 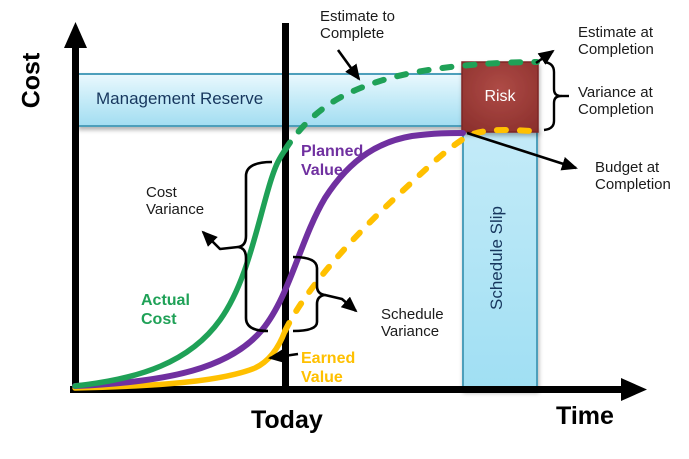 What do you see at coordinates (328, 368) in the screenshot?
I see `earned-value-label: Earned Value` at bounding box center [328, 368].